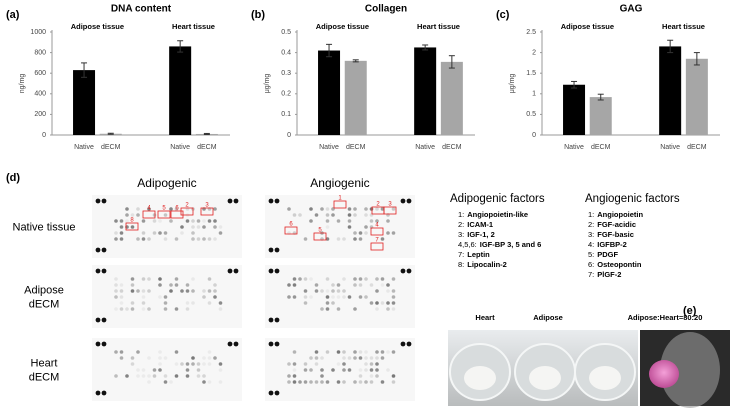 The image size is (733, 408). I want to click on x-tick-label: Native, so click(329, 147).